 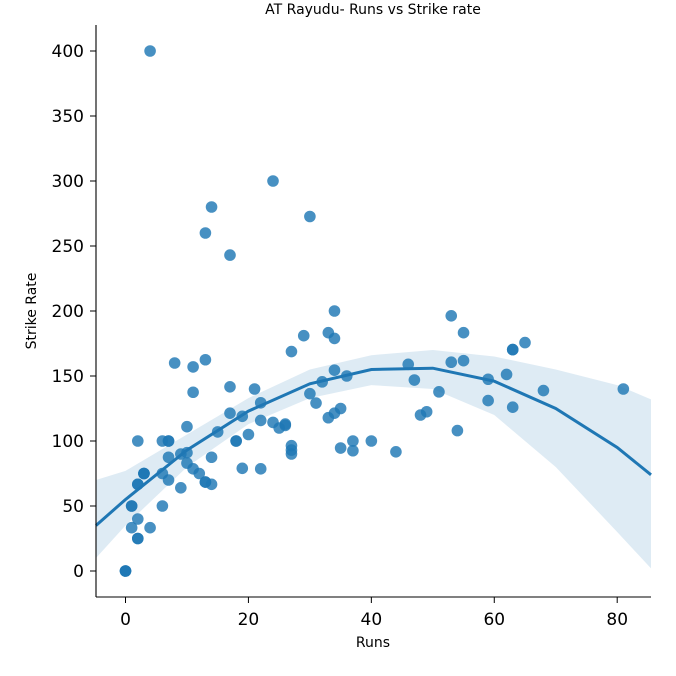 I want to click on chart-title: AT Rayudu- Runs vs Strike rate, so click(x=373, y=10).